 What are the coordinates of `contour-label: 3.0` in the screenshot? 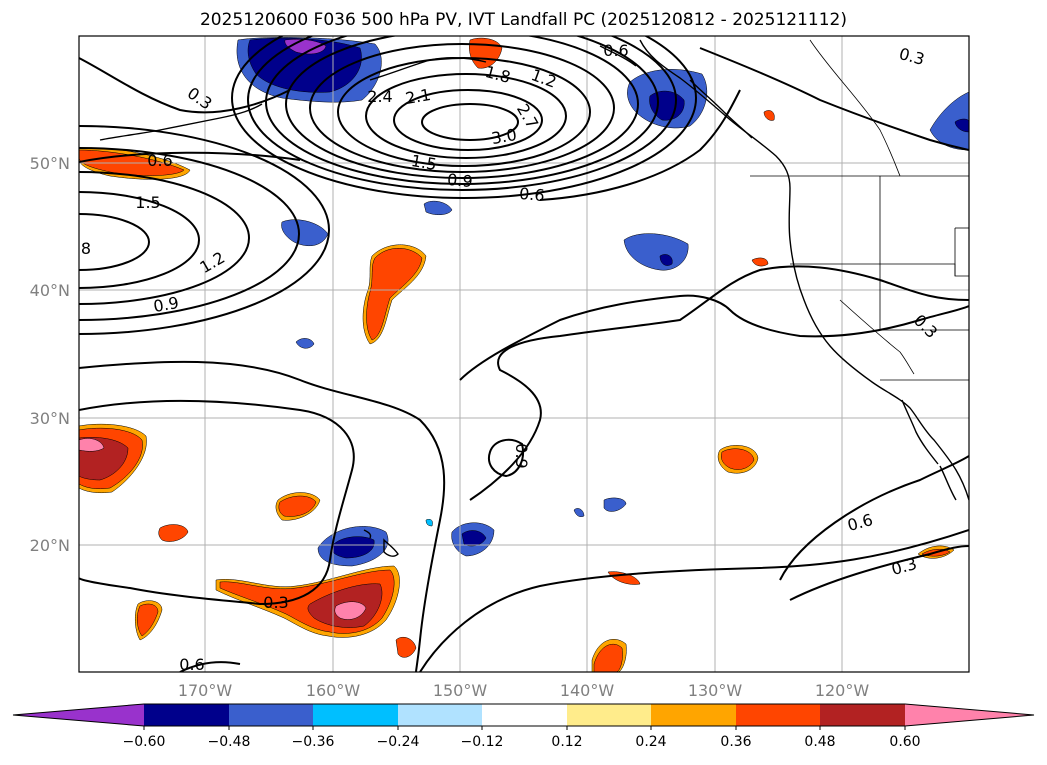 It's located at (504, 136).